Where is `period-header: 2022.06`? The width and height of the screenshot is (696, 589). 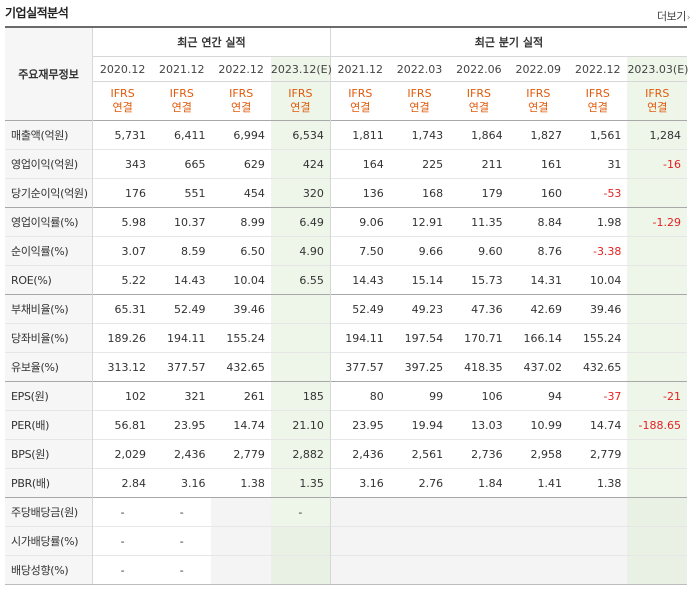 period-header: 2022.06 is located at coordinates (479, 69).